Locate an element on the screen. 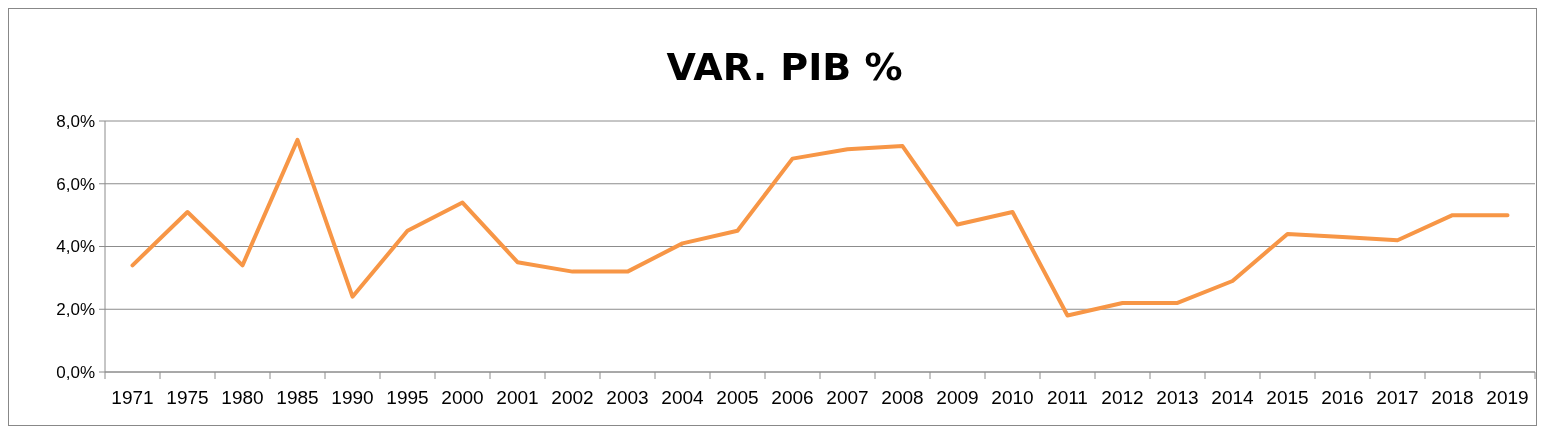 This screenshot has width=1545, height=434. x-tick-label: 2011 is located at coordinates (1067, 397).